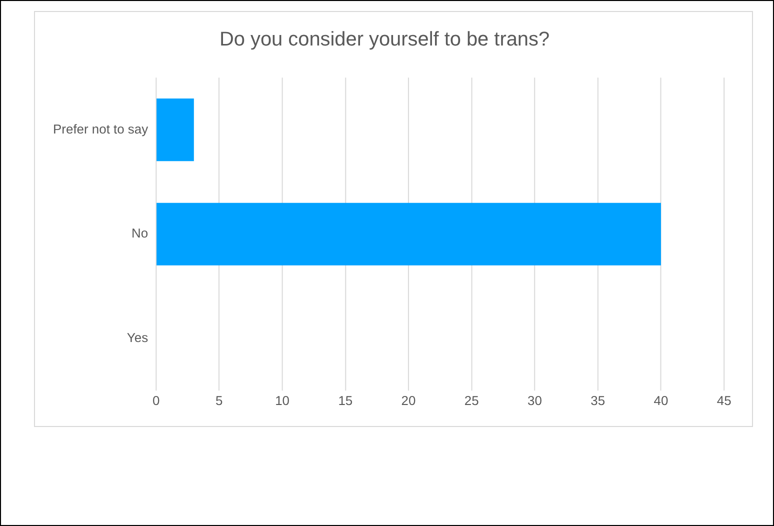  Describe the element at coordinates (156, 400) in the screenshot. I see `x-tick-label: 0` at that location.